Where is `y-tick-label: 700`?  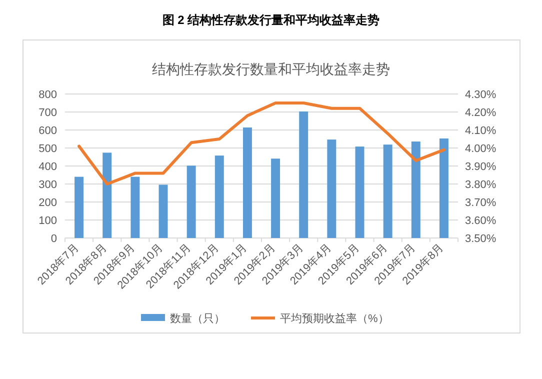 y-tick-label: 700 is located at coordinates (47, 113).